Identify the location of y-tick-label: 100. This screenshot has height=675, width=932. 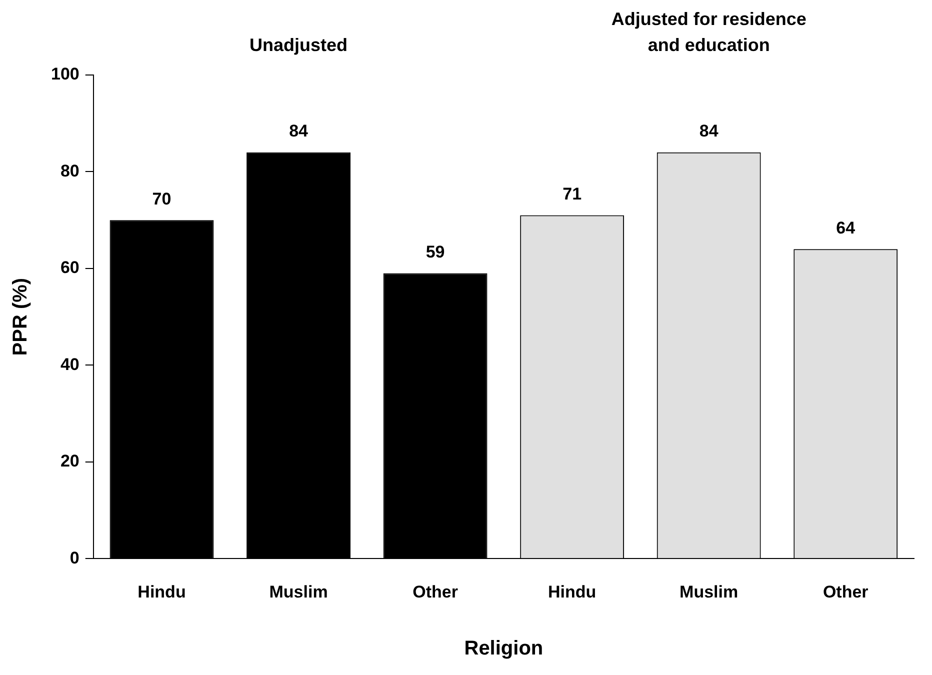
(65, 74).